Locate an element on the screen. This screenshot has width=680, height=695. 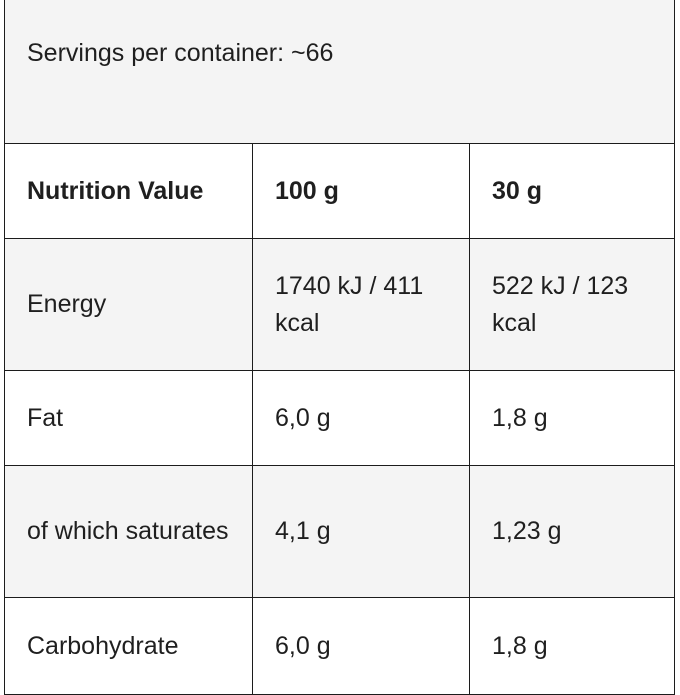
table-row-fat: Fat 6,0 g 1,8 g is located at coordinates (340, 418).